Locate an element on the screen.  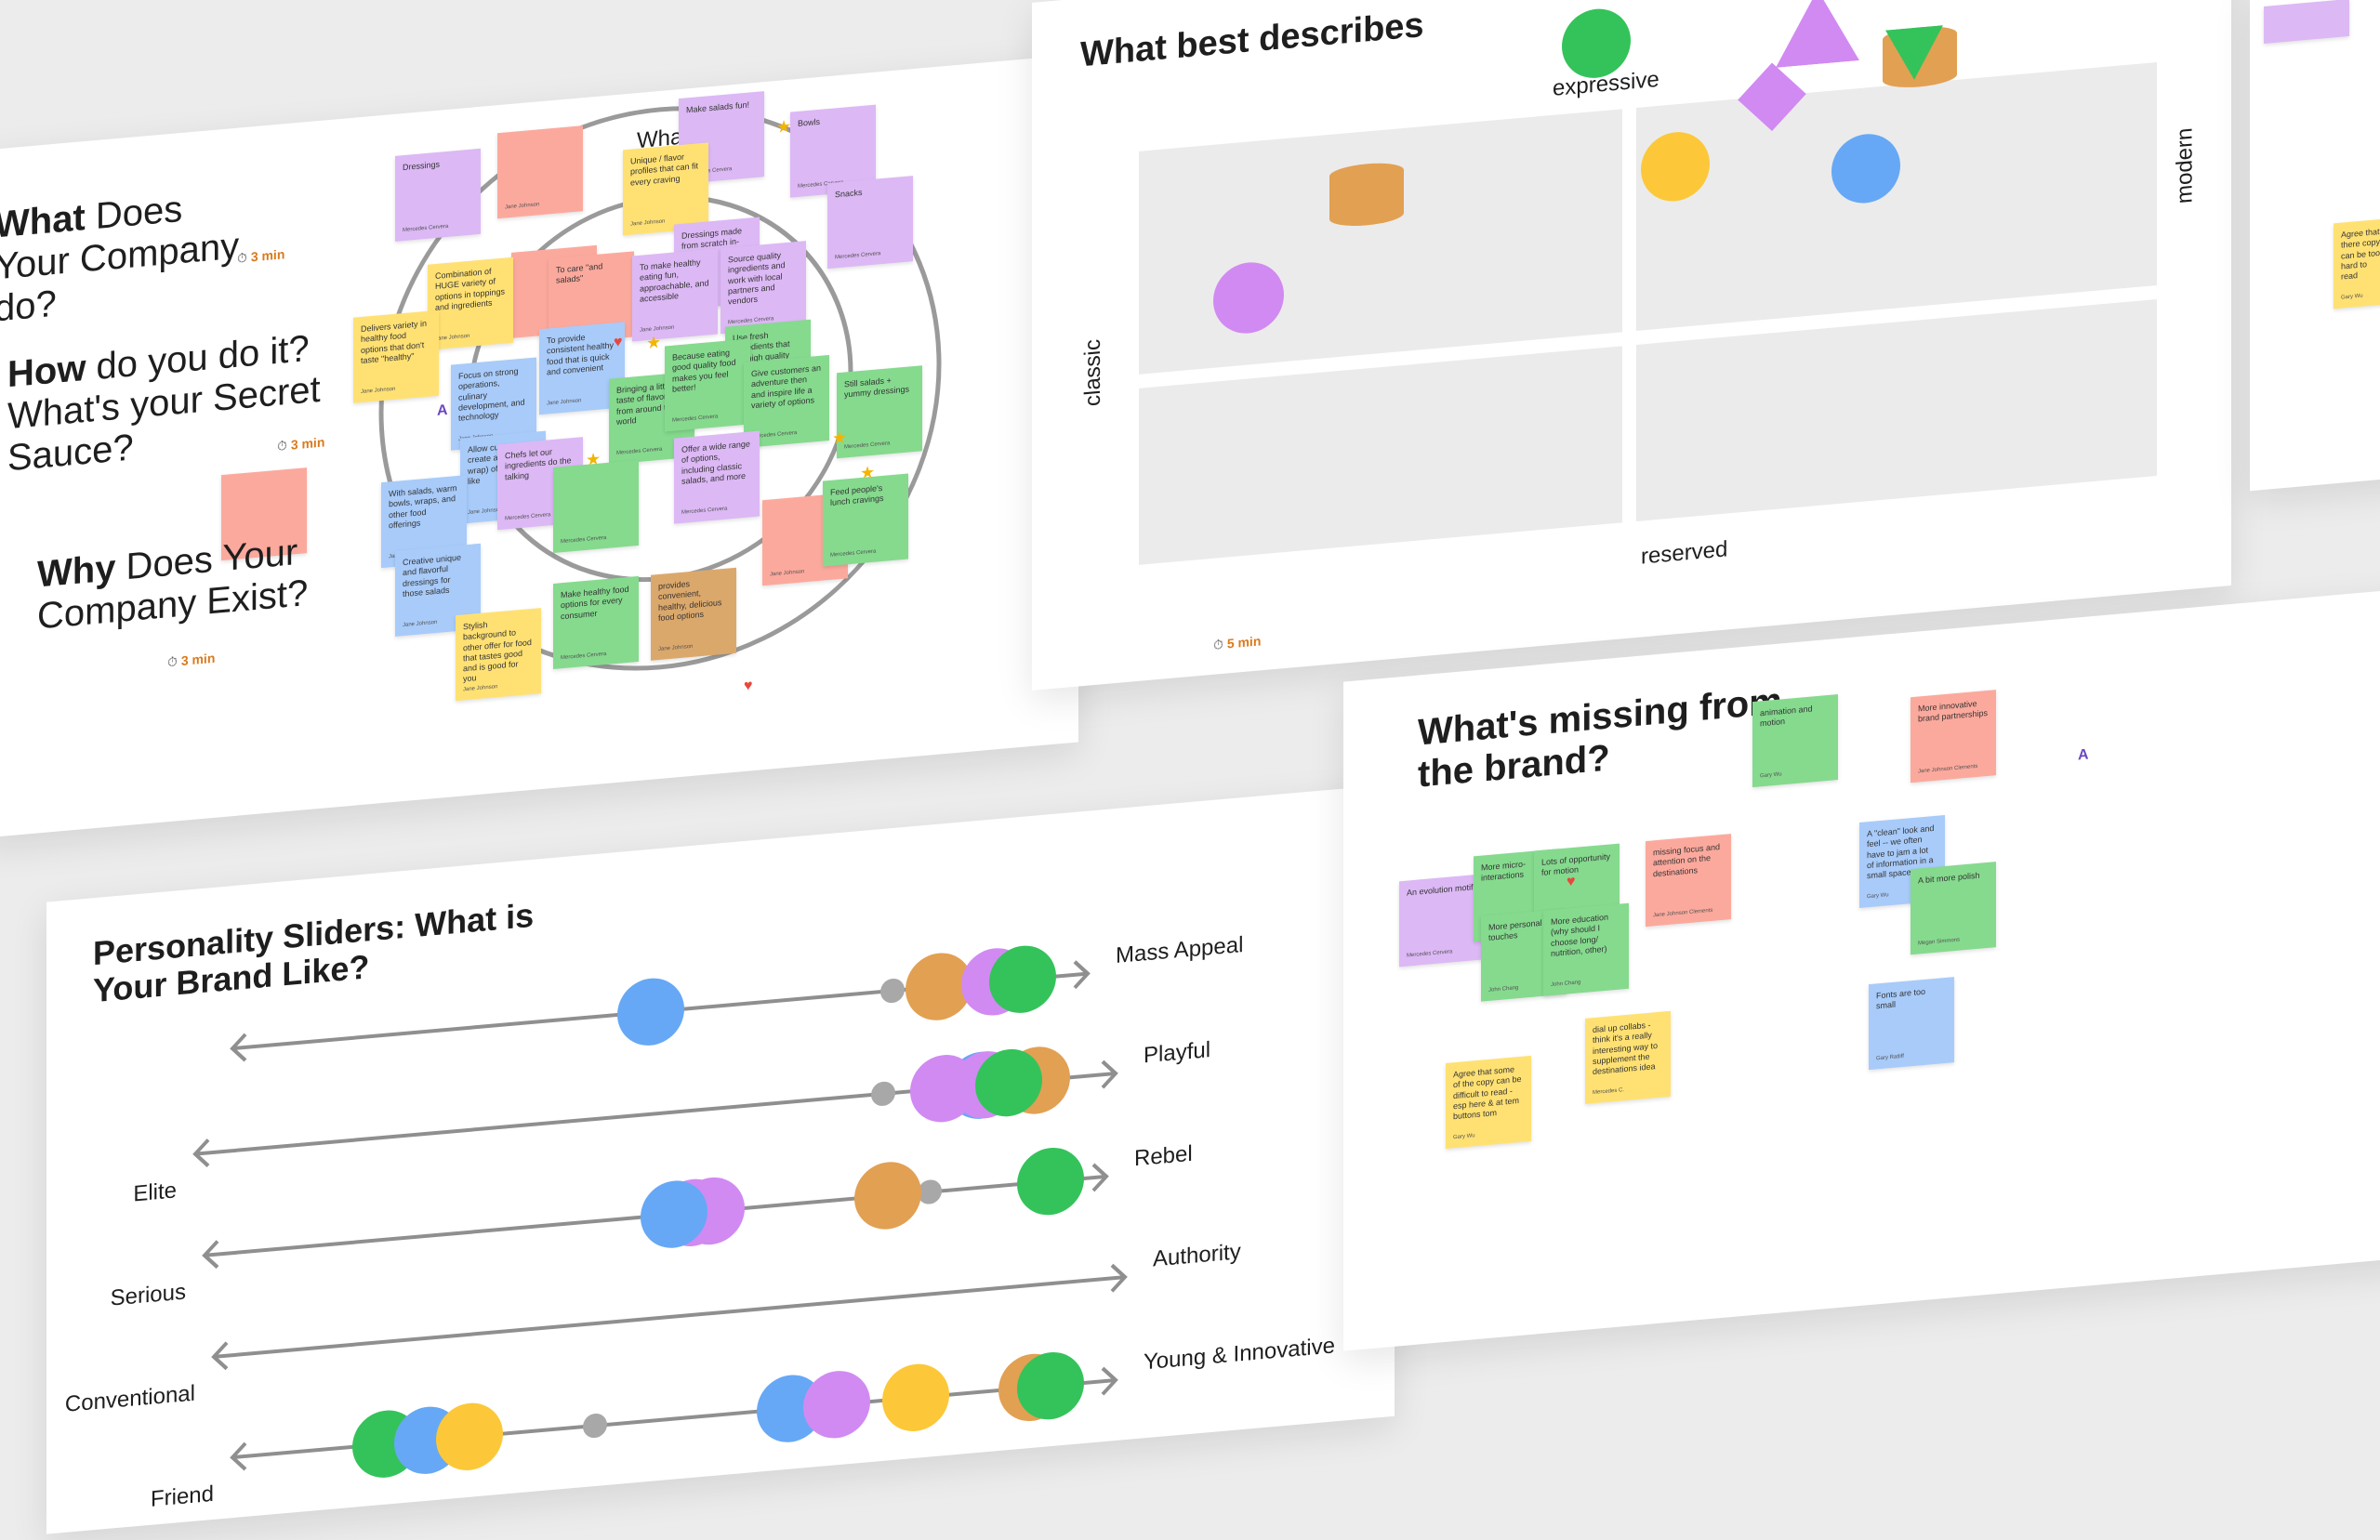
timer-what: 3 min is located at coordinates (261, 256).